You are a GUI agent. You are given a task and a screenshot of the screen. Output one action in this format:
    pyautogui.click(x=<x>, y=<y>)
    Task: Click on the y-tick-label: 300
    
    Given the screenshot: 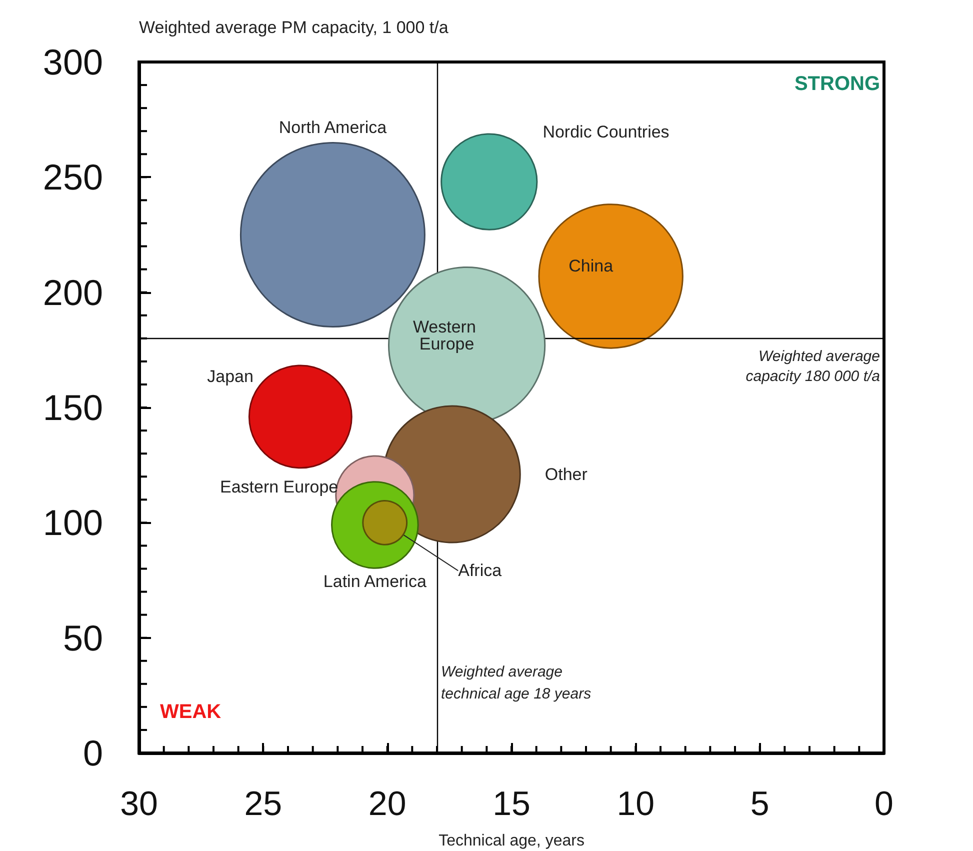 What is the action you would take?
    pyautogui.click(x=72, y=62)
    